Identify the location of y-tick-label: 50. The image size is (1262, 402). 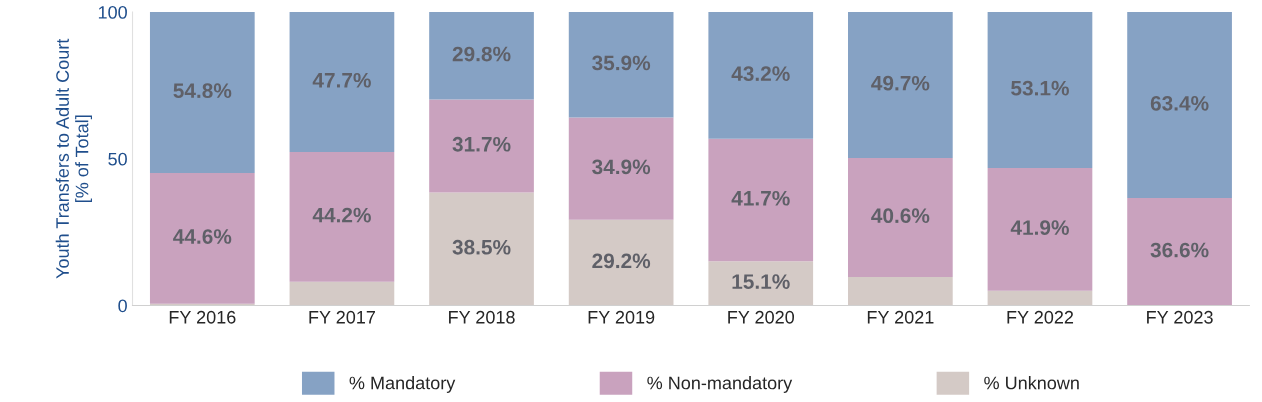
(117, 159).